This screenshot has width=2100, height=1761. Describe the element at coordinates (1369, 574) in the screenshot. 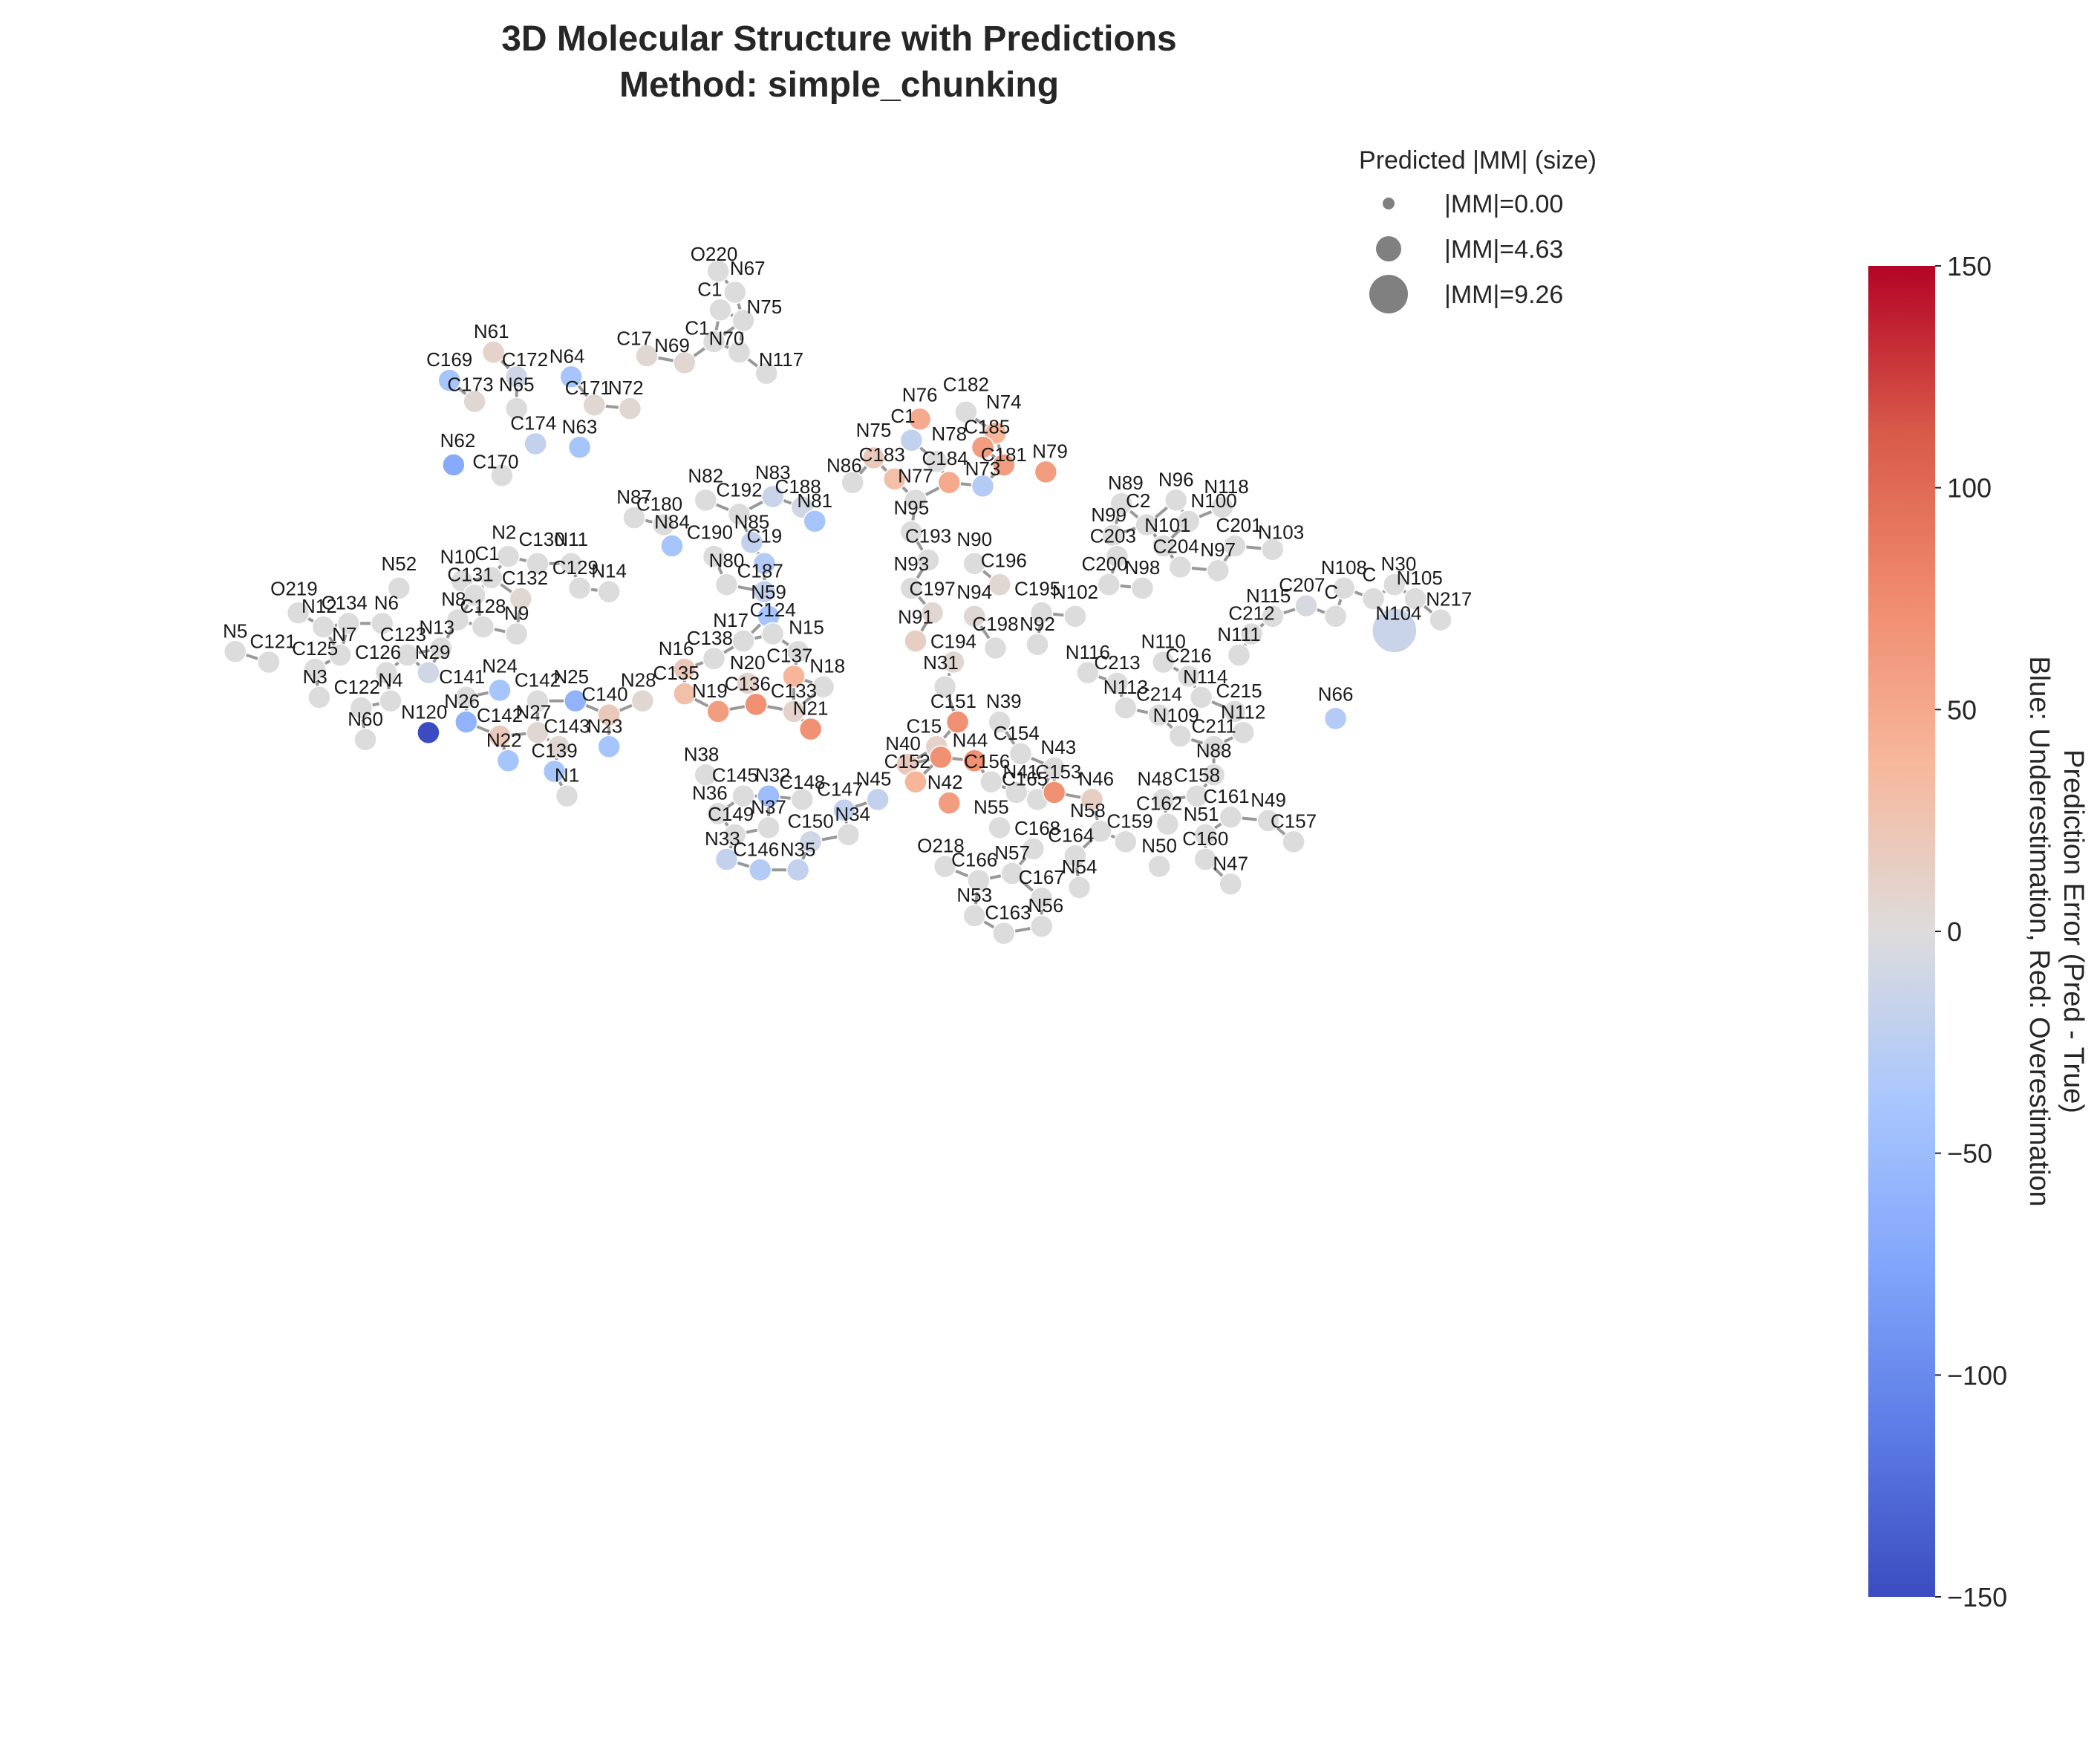

I see `atom-label: C` at that location.